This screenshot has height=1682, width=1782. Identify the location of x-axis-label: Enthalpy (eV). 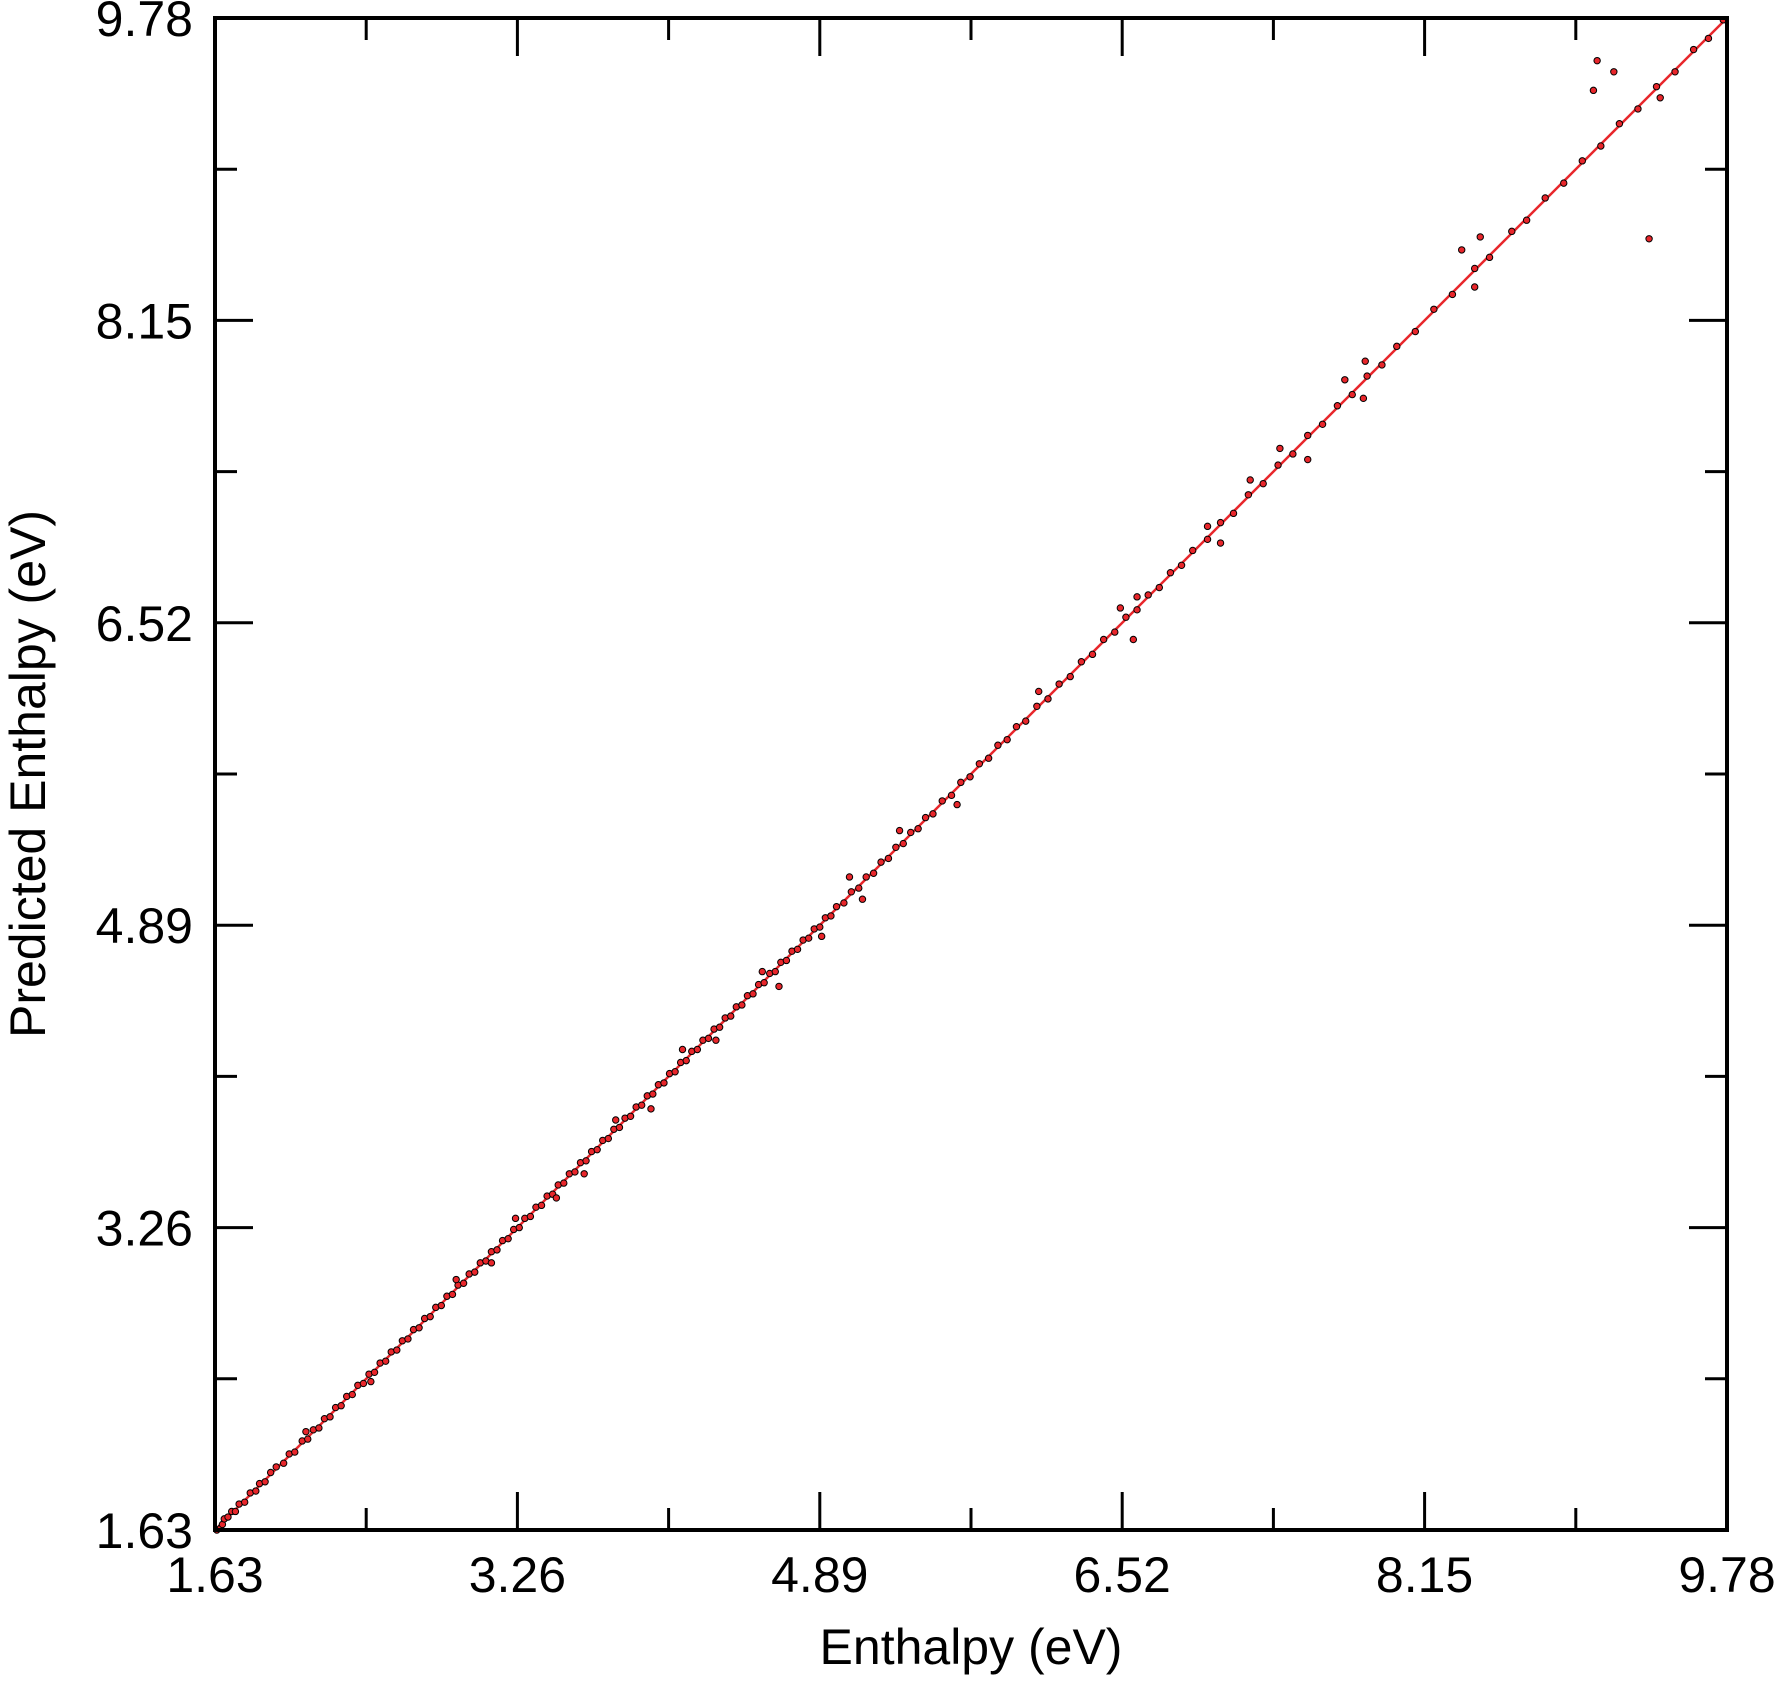
(971, 1647).